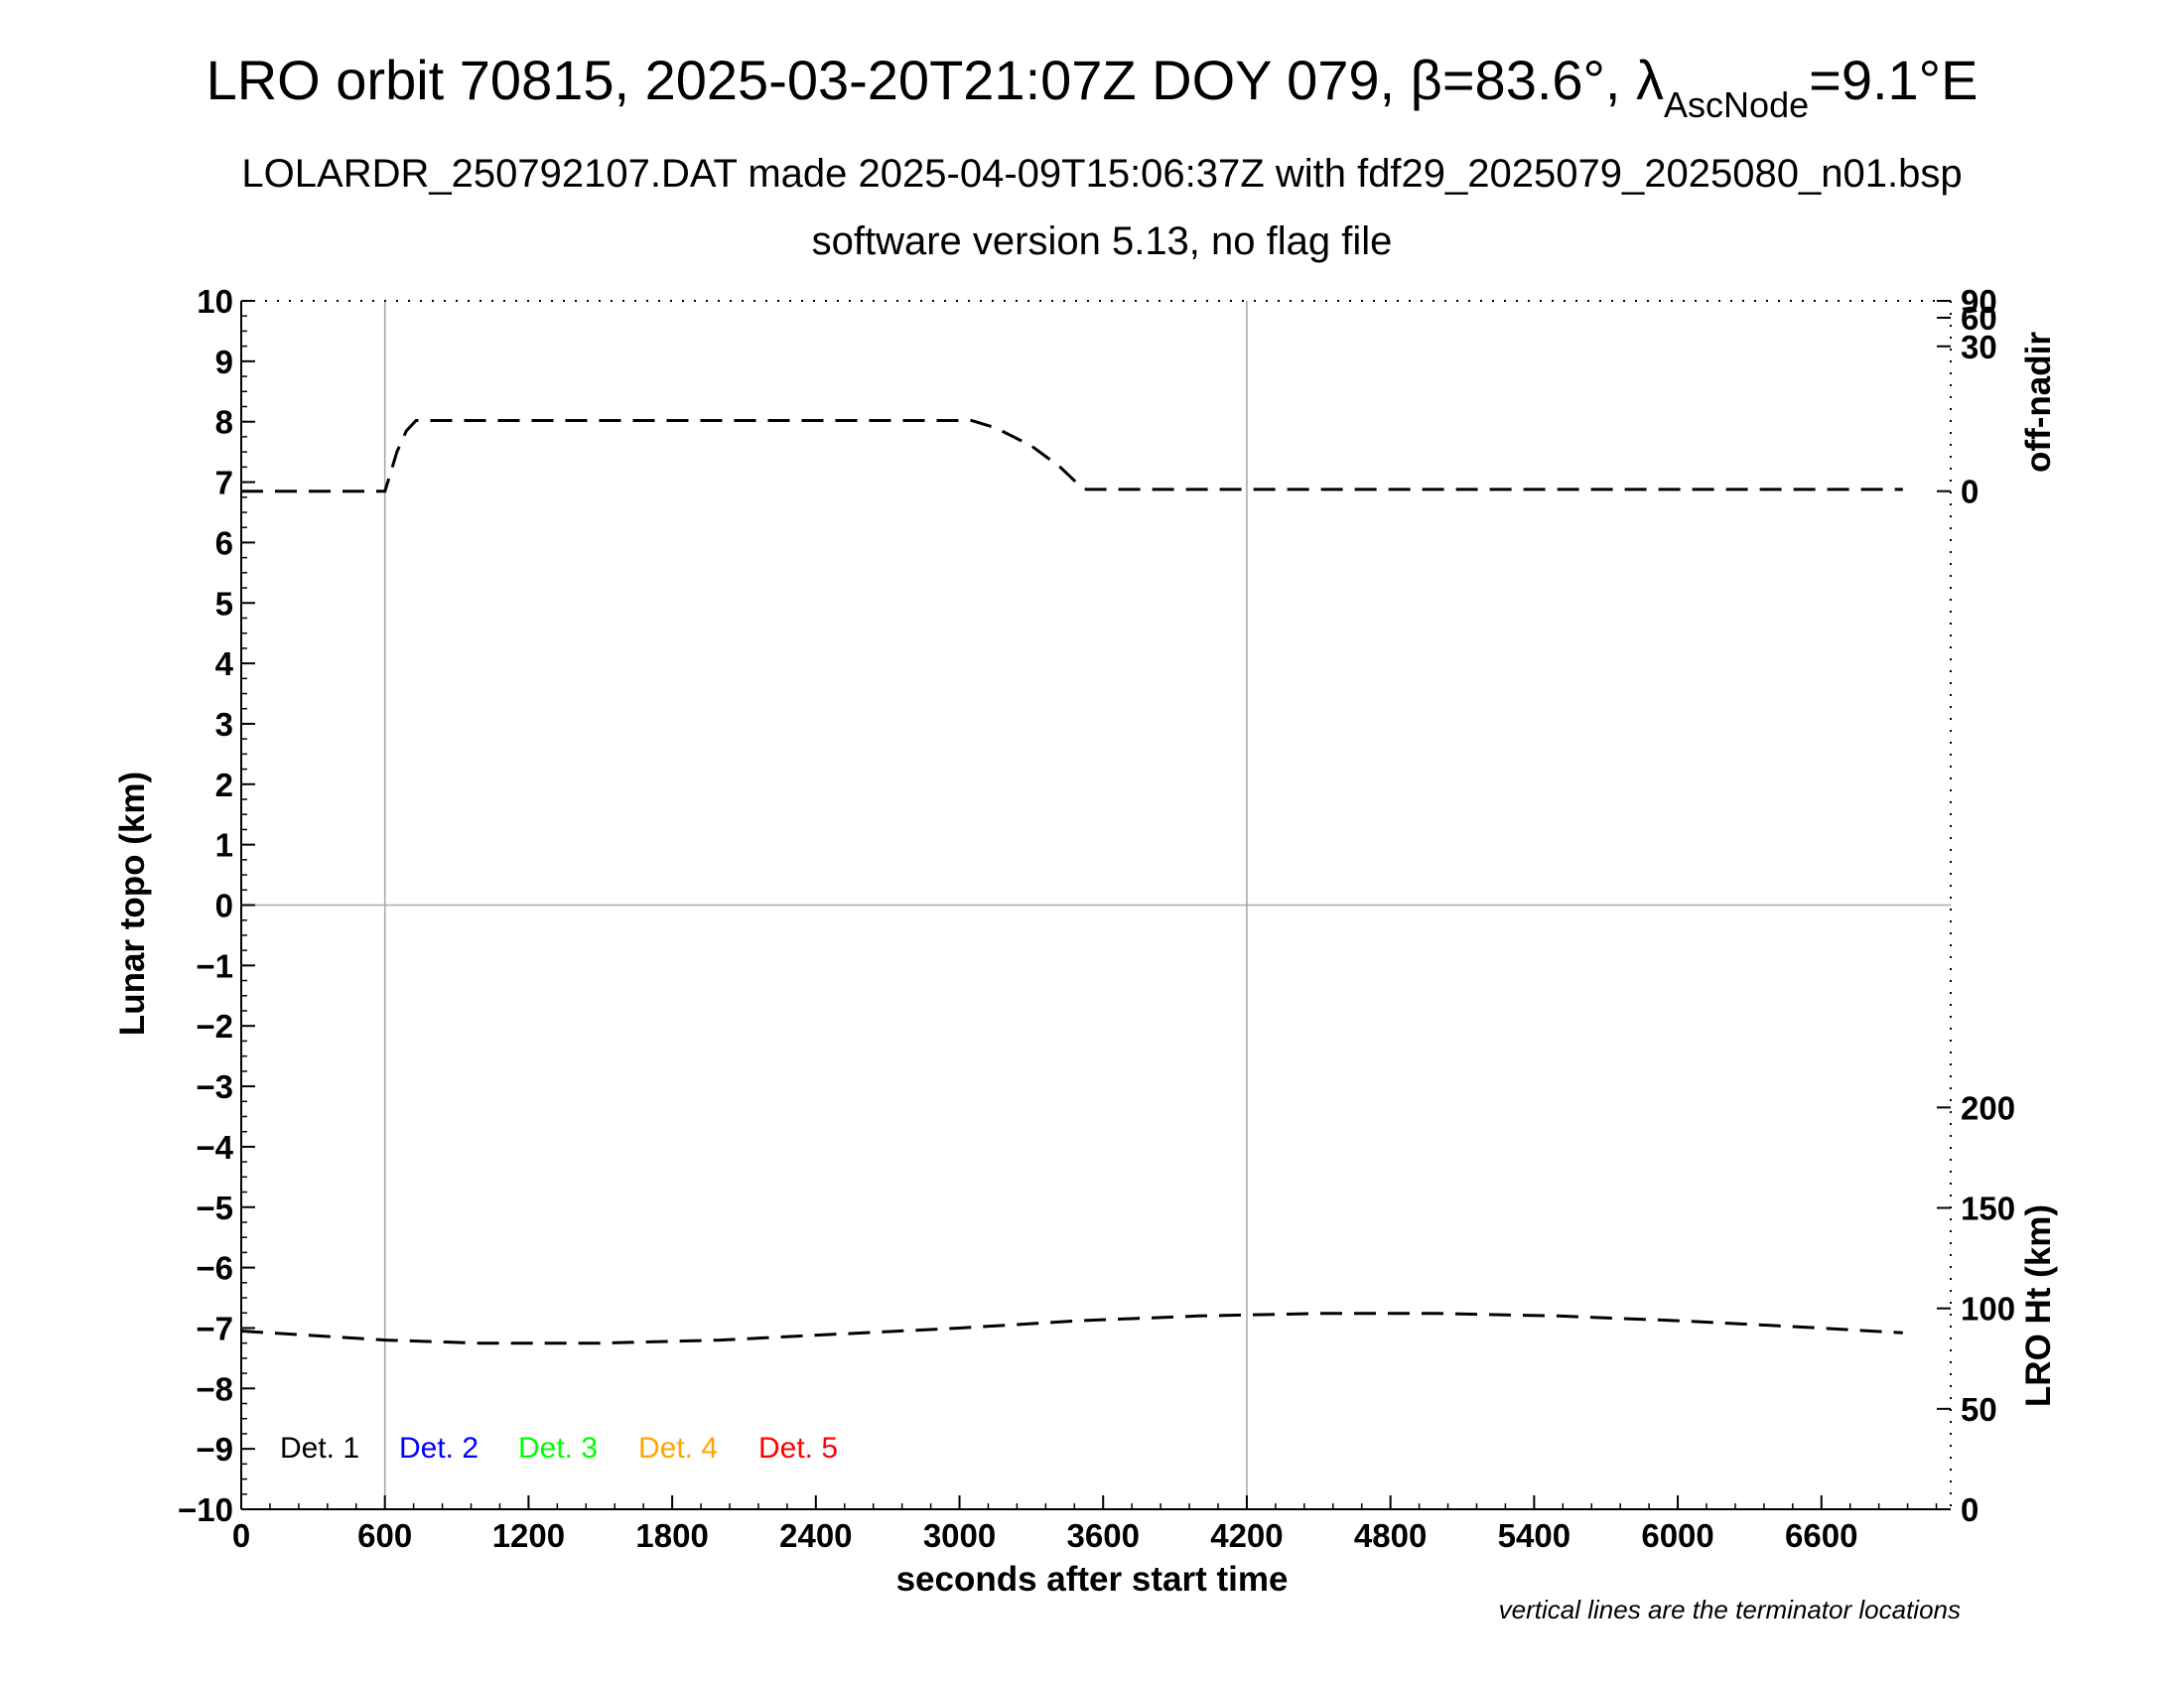  I want to click on legend-det-1: Det. 1, so click(319, 1448).